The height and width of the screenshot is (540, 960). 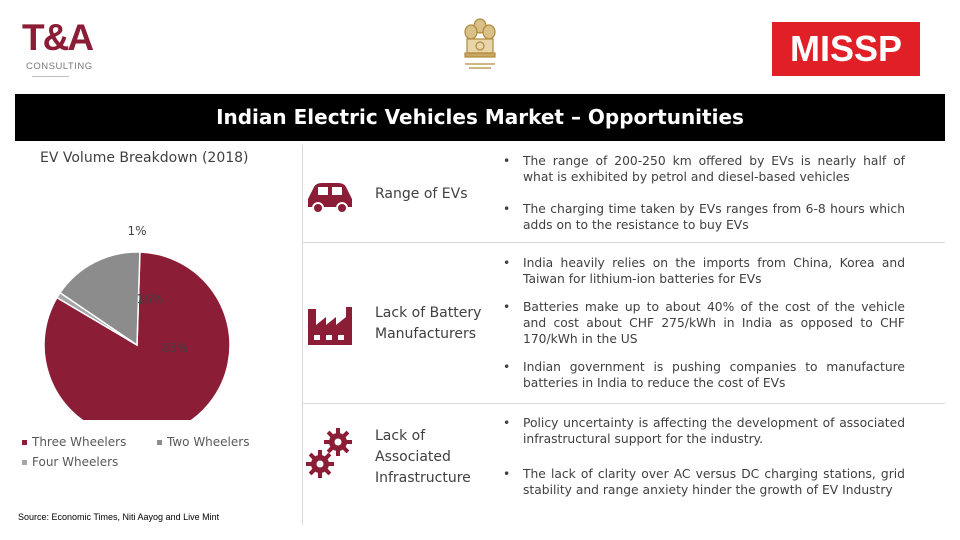 I want to click on car-icon, so click(x=330, y=198).